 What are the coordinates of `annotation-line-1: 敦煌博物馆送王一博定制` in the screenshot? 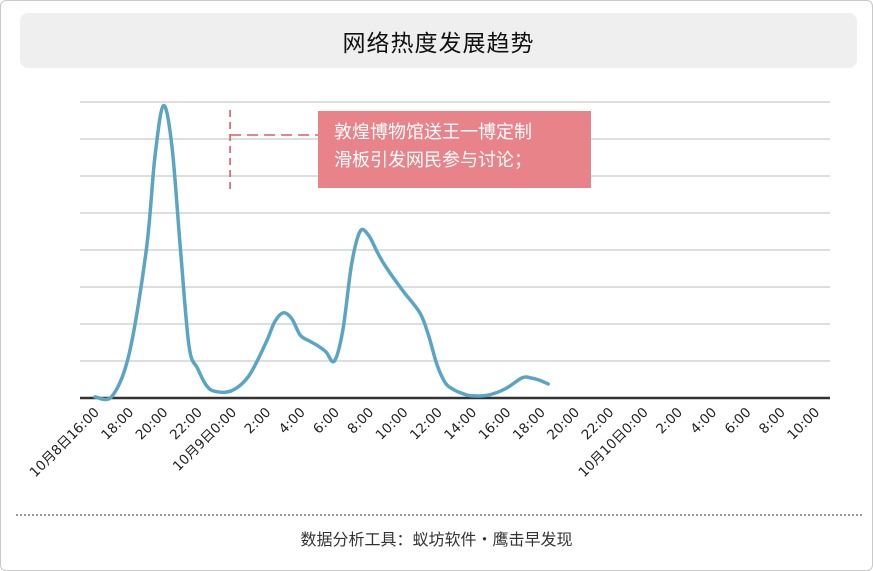 It's located at (433, 132).